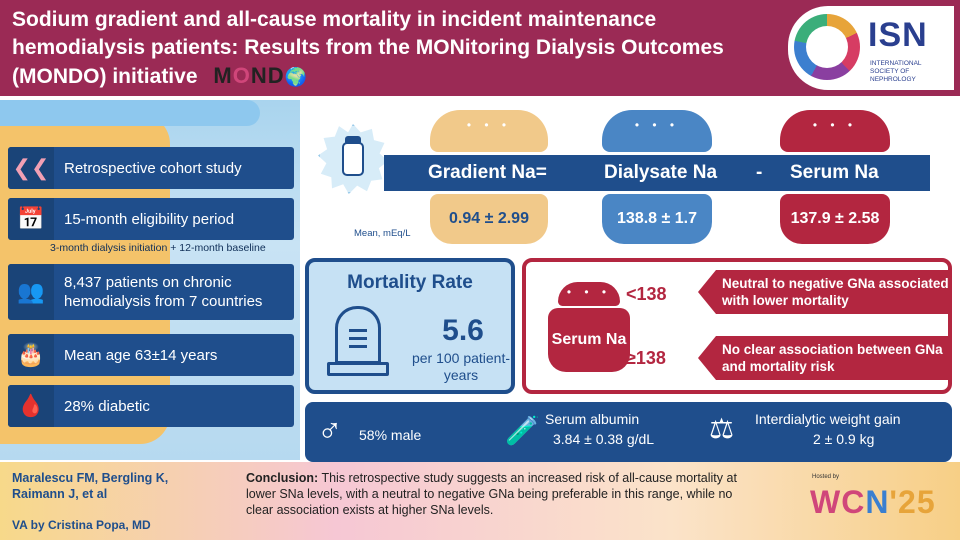  Describe the element at coordinates (835, 219) in the screenshot. I see `serum-value: 137.9 ± 2.58` at that location.